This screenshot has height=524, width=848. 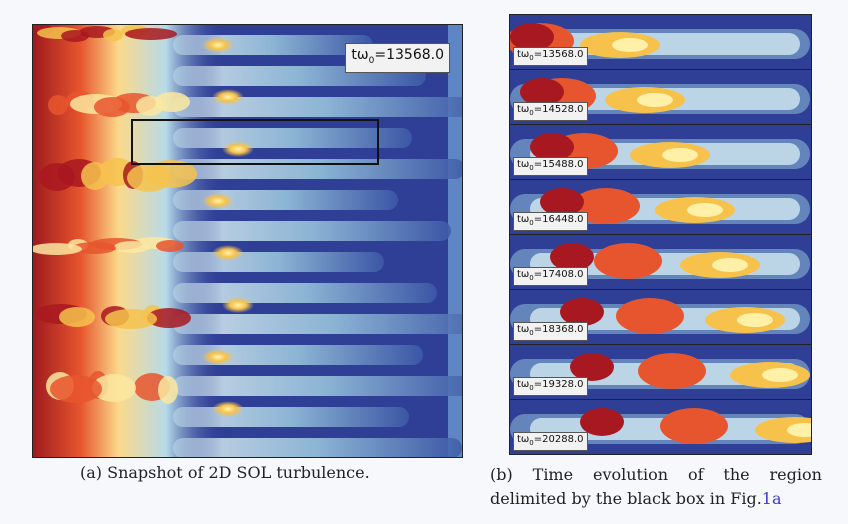 What do you see at coordinates (225, 472) in the screenshot?
I see `caption-a: (a) Snapshot of 2D SOL turbulence.` at bounding box center [225, 472].